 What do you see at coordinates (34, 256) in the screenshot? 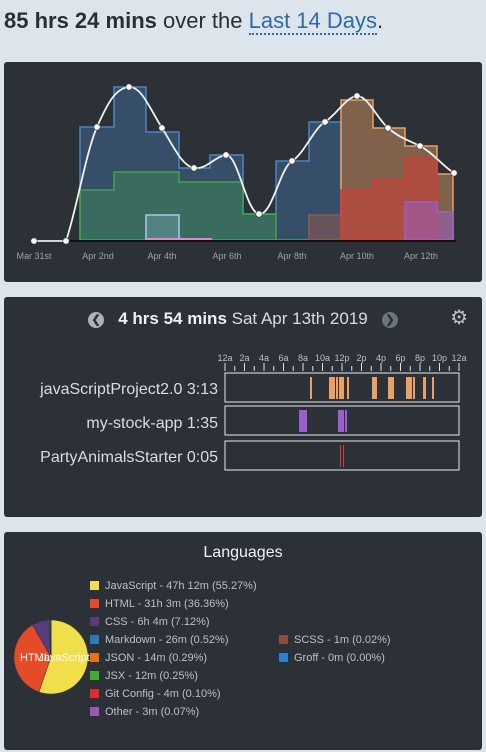
I see `x-tick-label: Mar 31st` at bounding box center [34, 256].